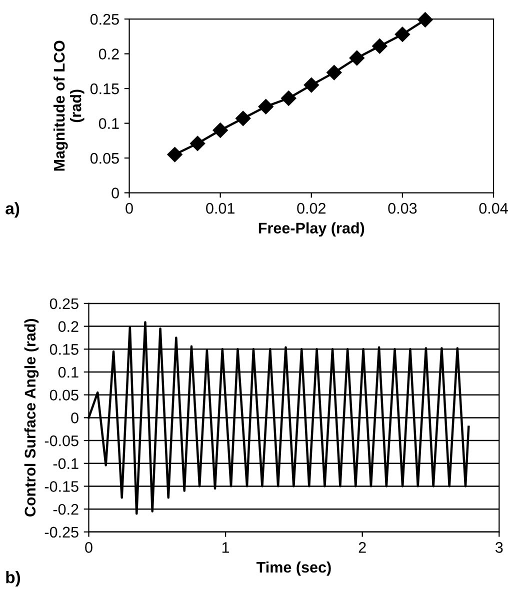  Describe the element at coordinates (362, 547) in the screenshot. I see `x-tick-label: 2` at that location.